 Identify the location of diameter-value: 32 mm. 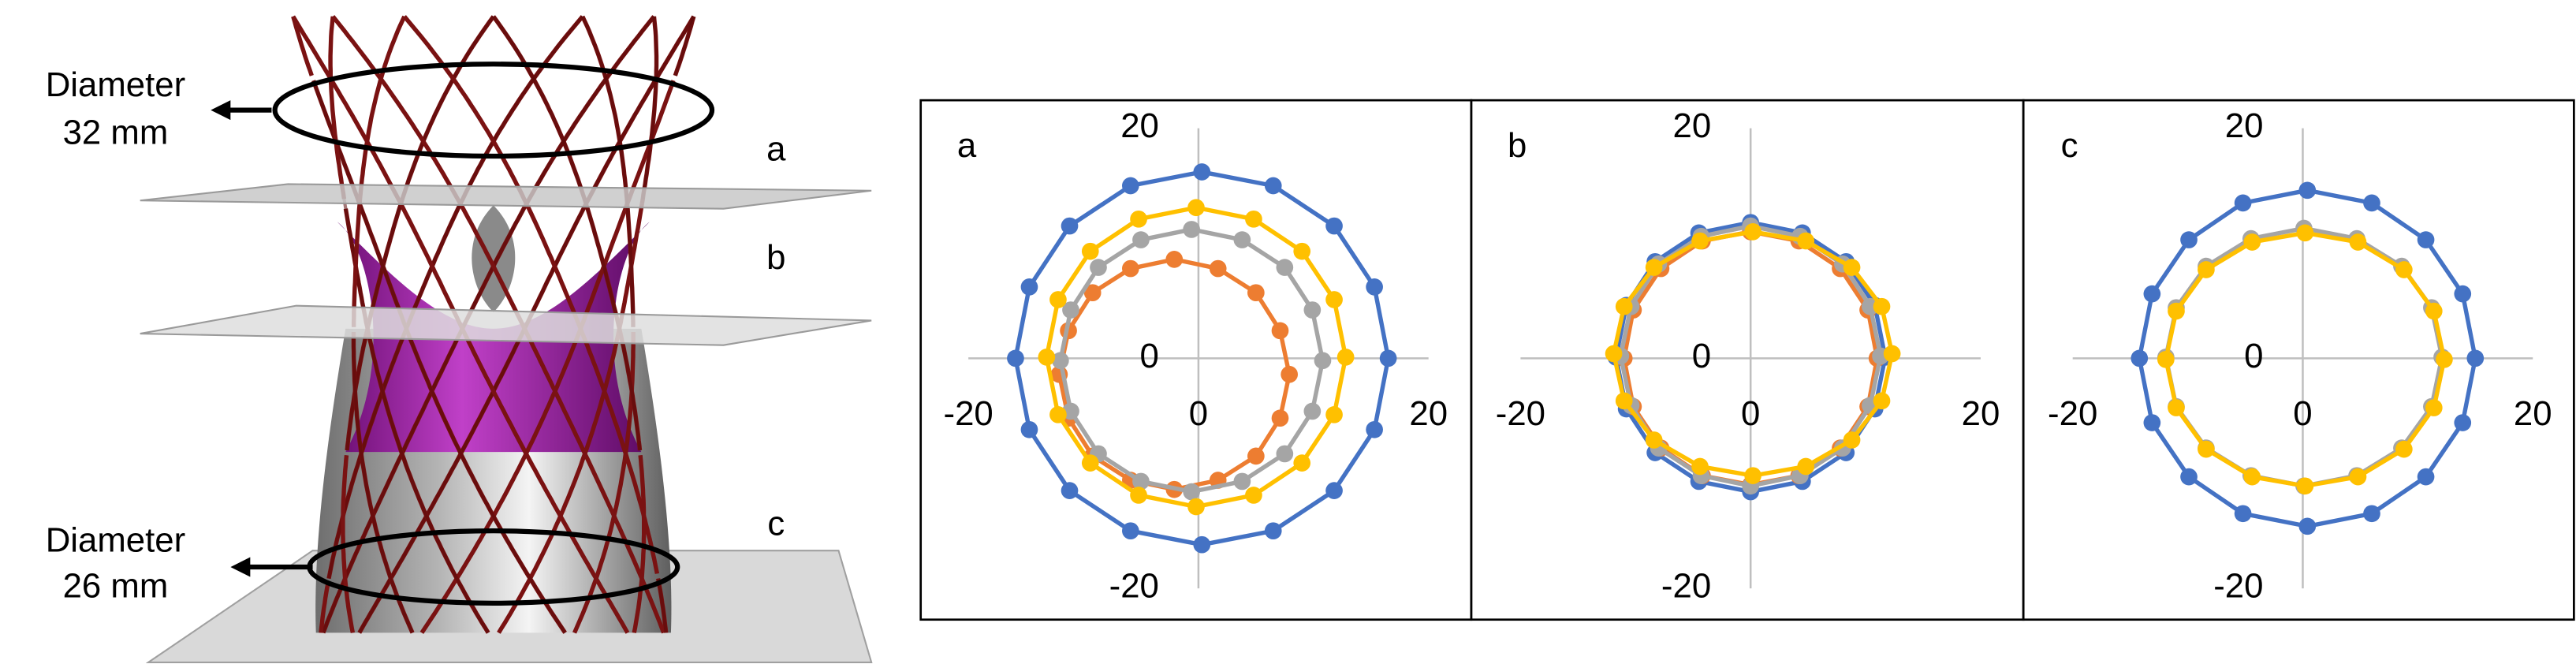
(116, 132).